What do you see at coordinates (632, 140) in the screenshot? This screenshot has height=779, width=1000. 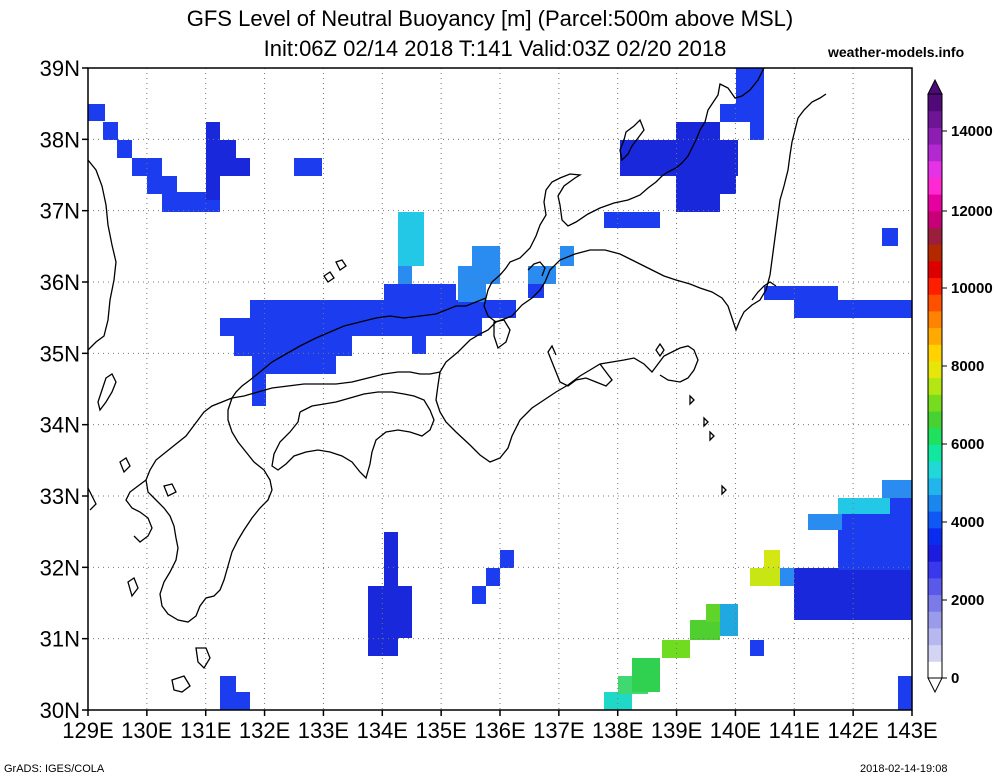 I see `coast-sado` at bounding box center [632, 140].